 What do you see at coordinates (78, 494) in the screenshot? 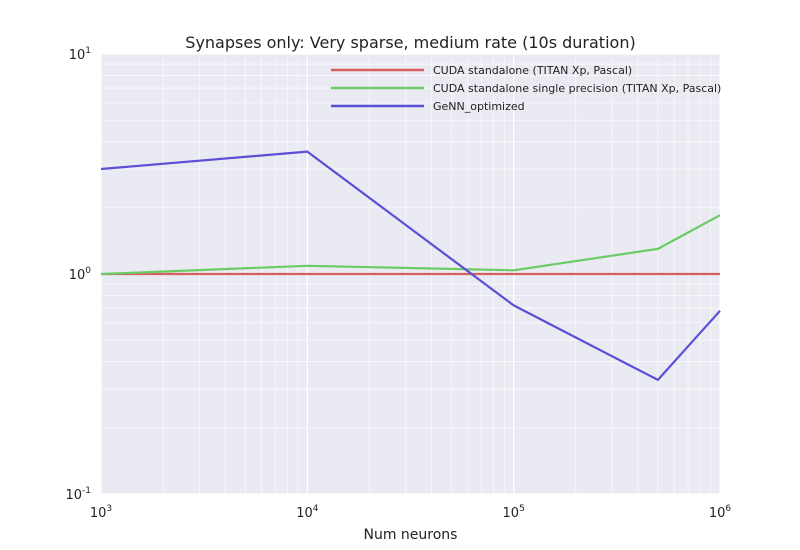
I see `y-tick-label: 10⁻¹` at bounding box center [78, 494].